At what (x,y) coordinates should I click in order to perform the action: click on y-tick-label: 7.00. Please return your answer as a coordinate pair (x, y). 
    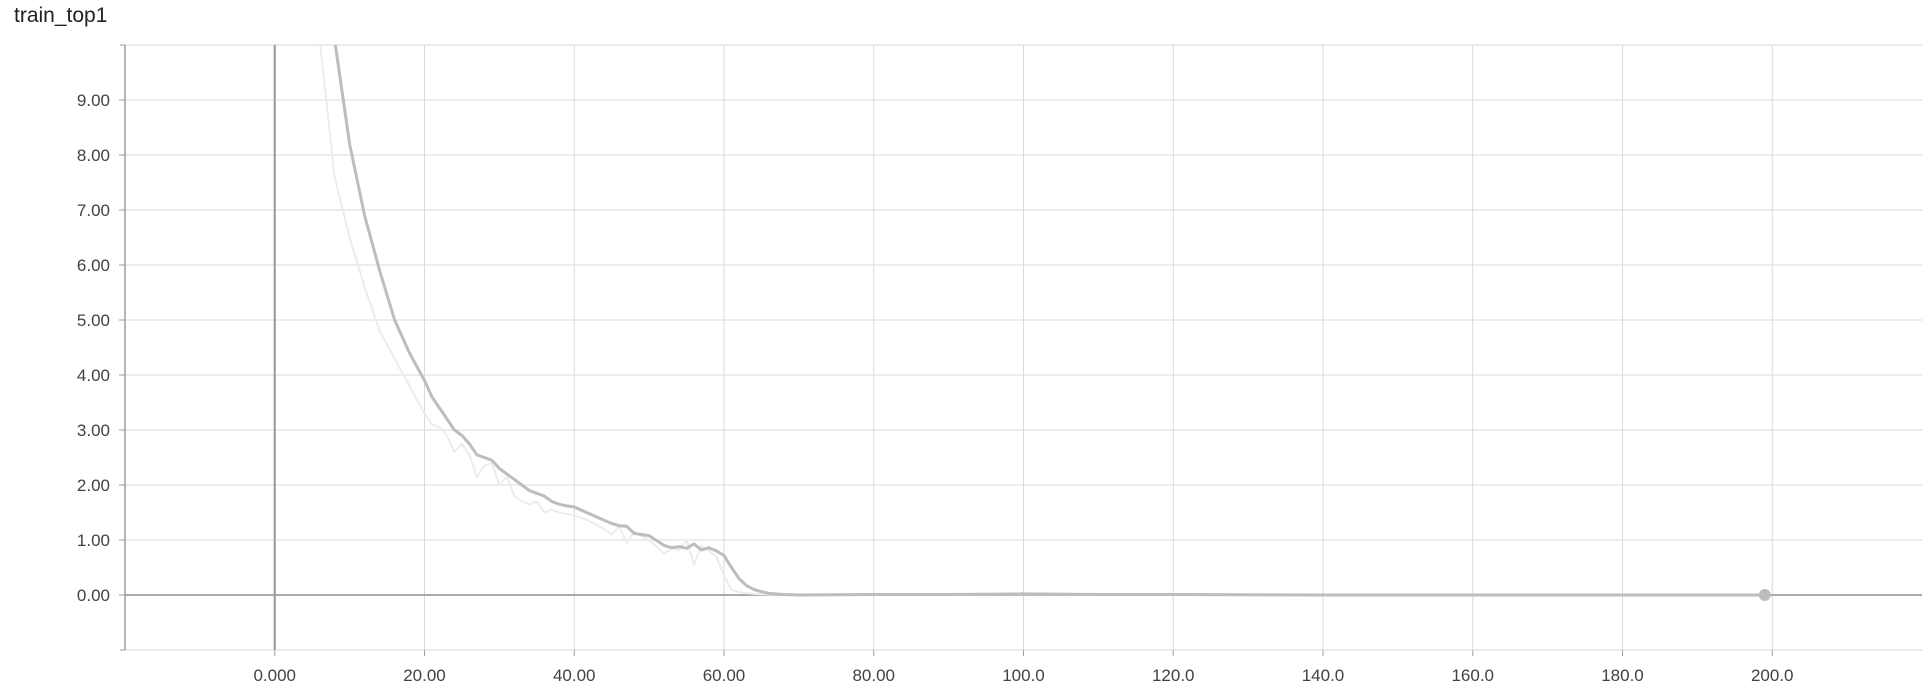
    Looking at the image, I should click on (93, 210).